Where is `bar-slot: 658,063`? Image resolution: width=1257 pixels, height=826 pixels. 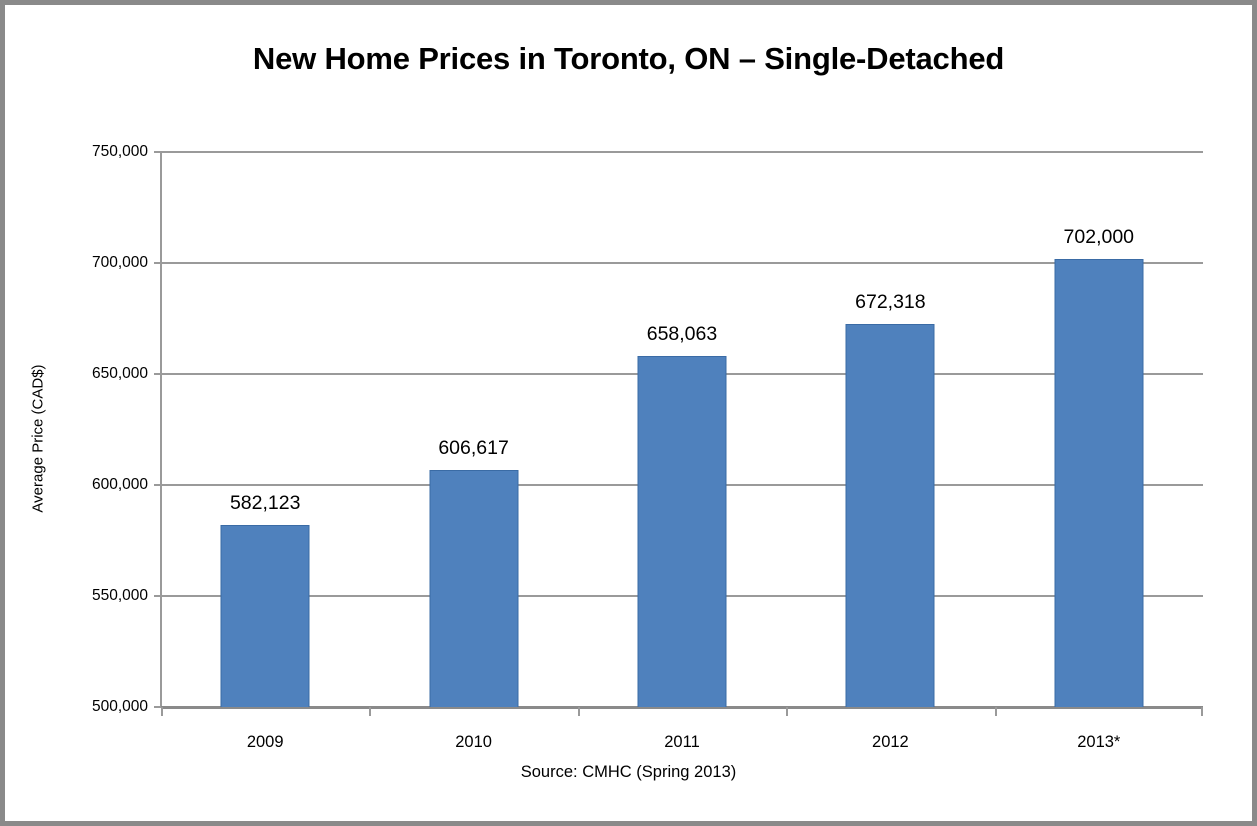 bar-slot: 658,063 is located at coordinates (682, 429).